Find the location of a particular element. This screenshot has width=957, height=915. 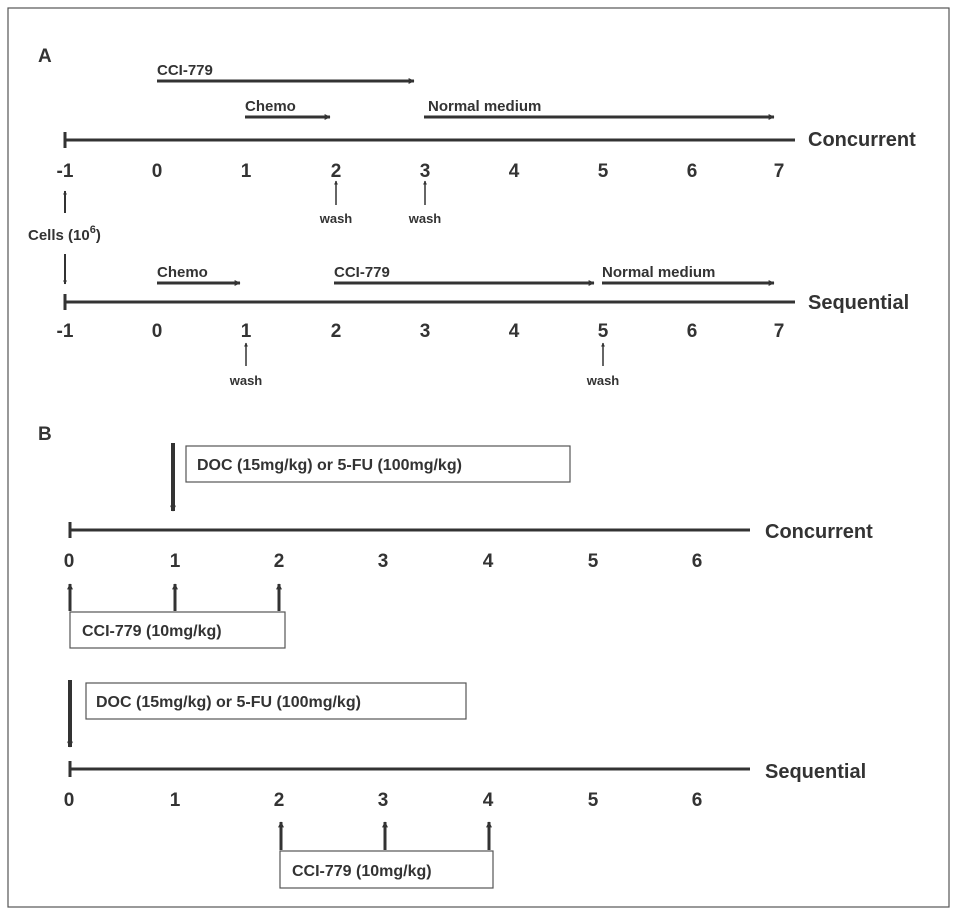

cells-seeding: Cells (106) is located at coordinates (64, 237).